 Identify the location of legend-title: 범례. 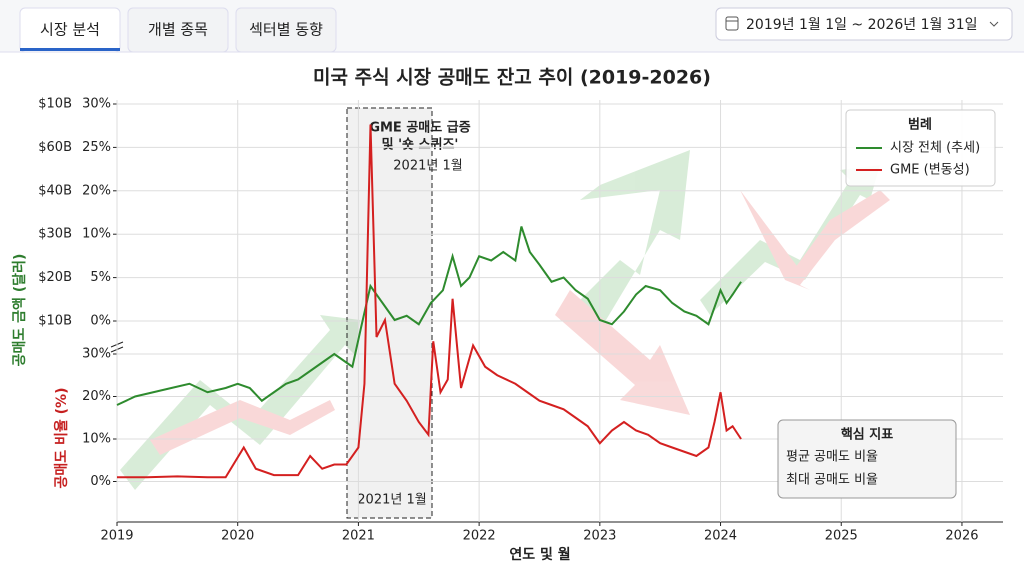
(920, 125).